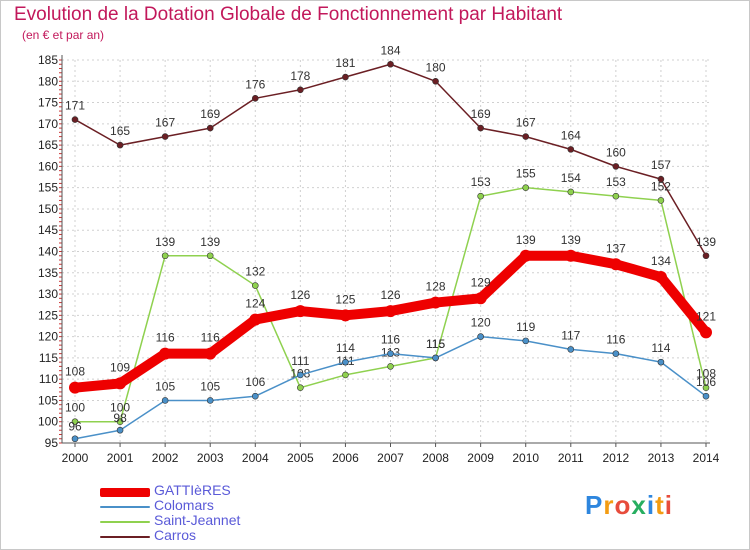  Describe the element at coordinates (197, 520) in the screenshot. I see `legend-label-saint-jeannet: Saint-Jeannet` at that location.